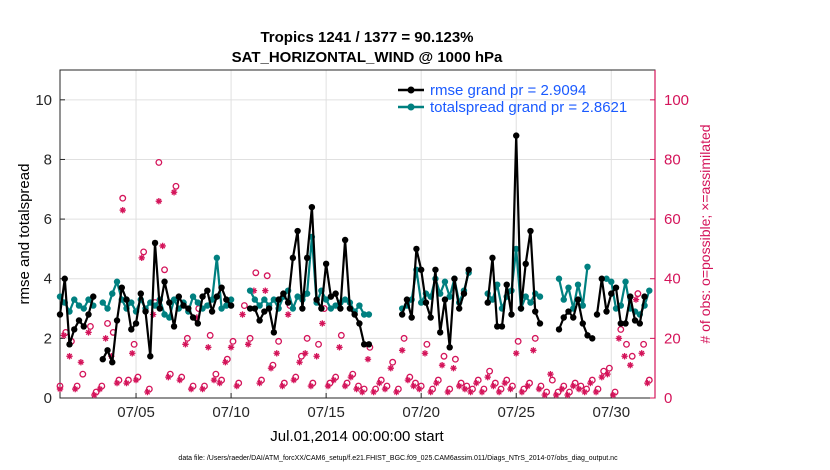  What do you see at coordinates (528, 107) in the screenshot?
I see `legend-label-spread: totalspread grand pr = 2.8621` at bounding box center [528, 107].